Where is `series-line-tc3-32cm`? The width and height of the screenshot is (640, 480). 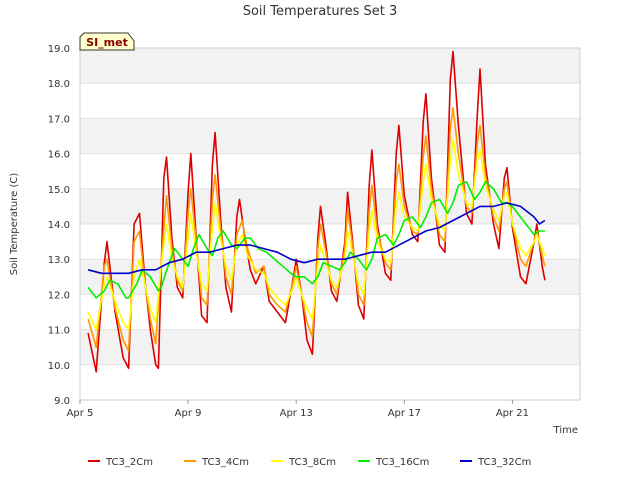
series-line-tc3-32cm is located at coordinates (316, 238).